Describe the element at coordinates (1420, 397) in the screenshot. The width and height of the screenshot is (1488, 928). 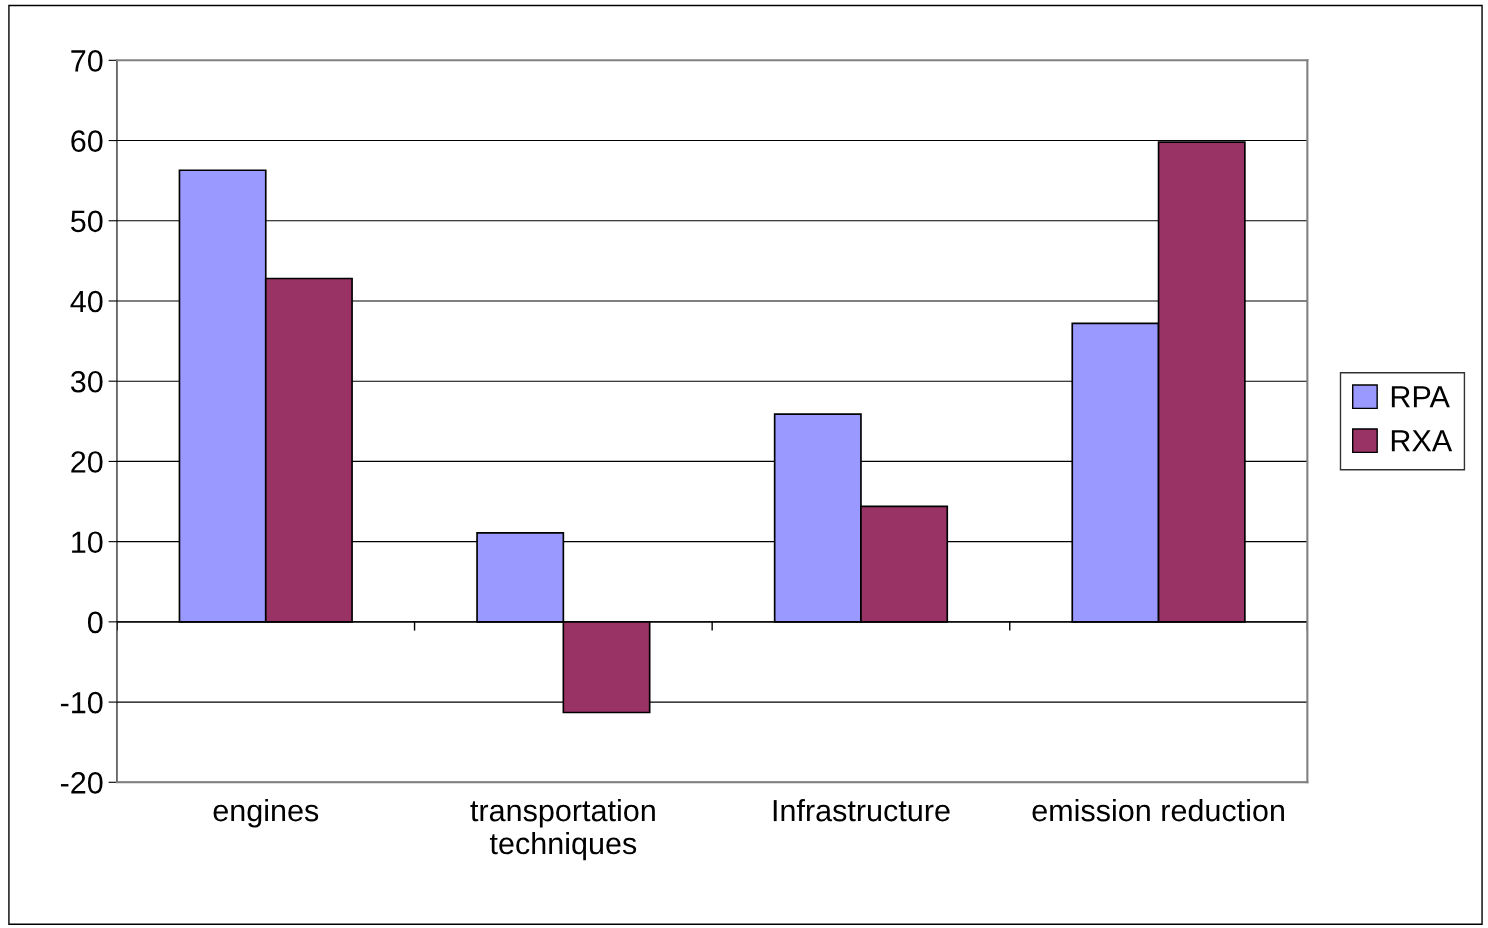
I see `legend-label: RPA` at that location.